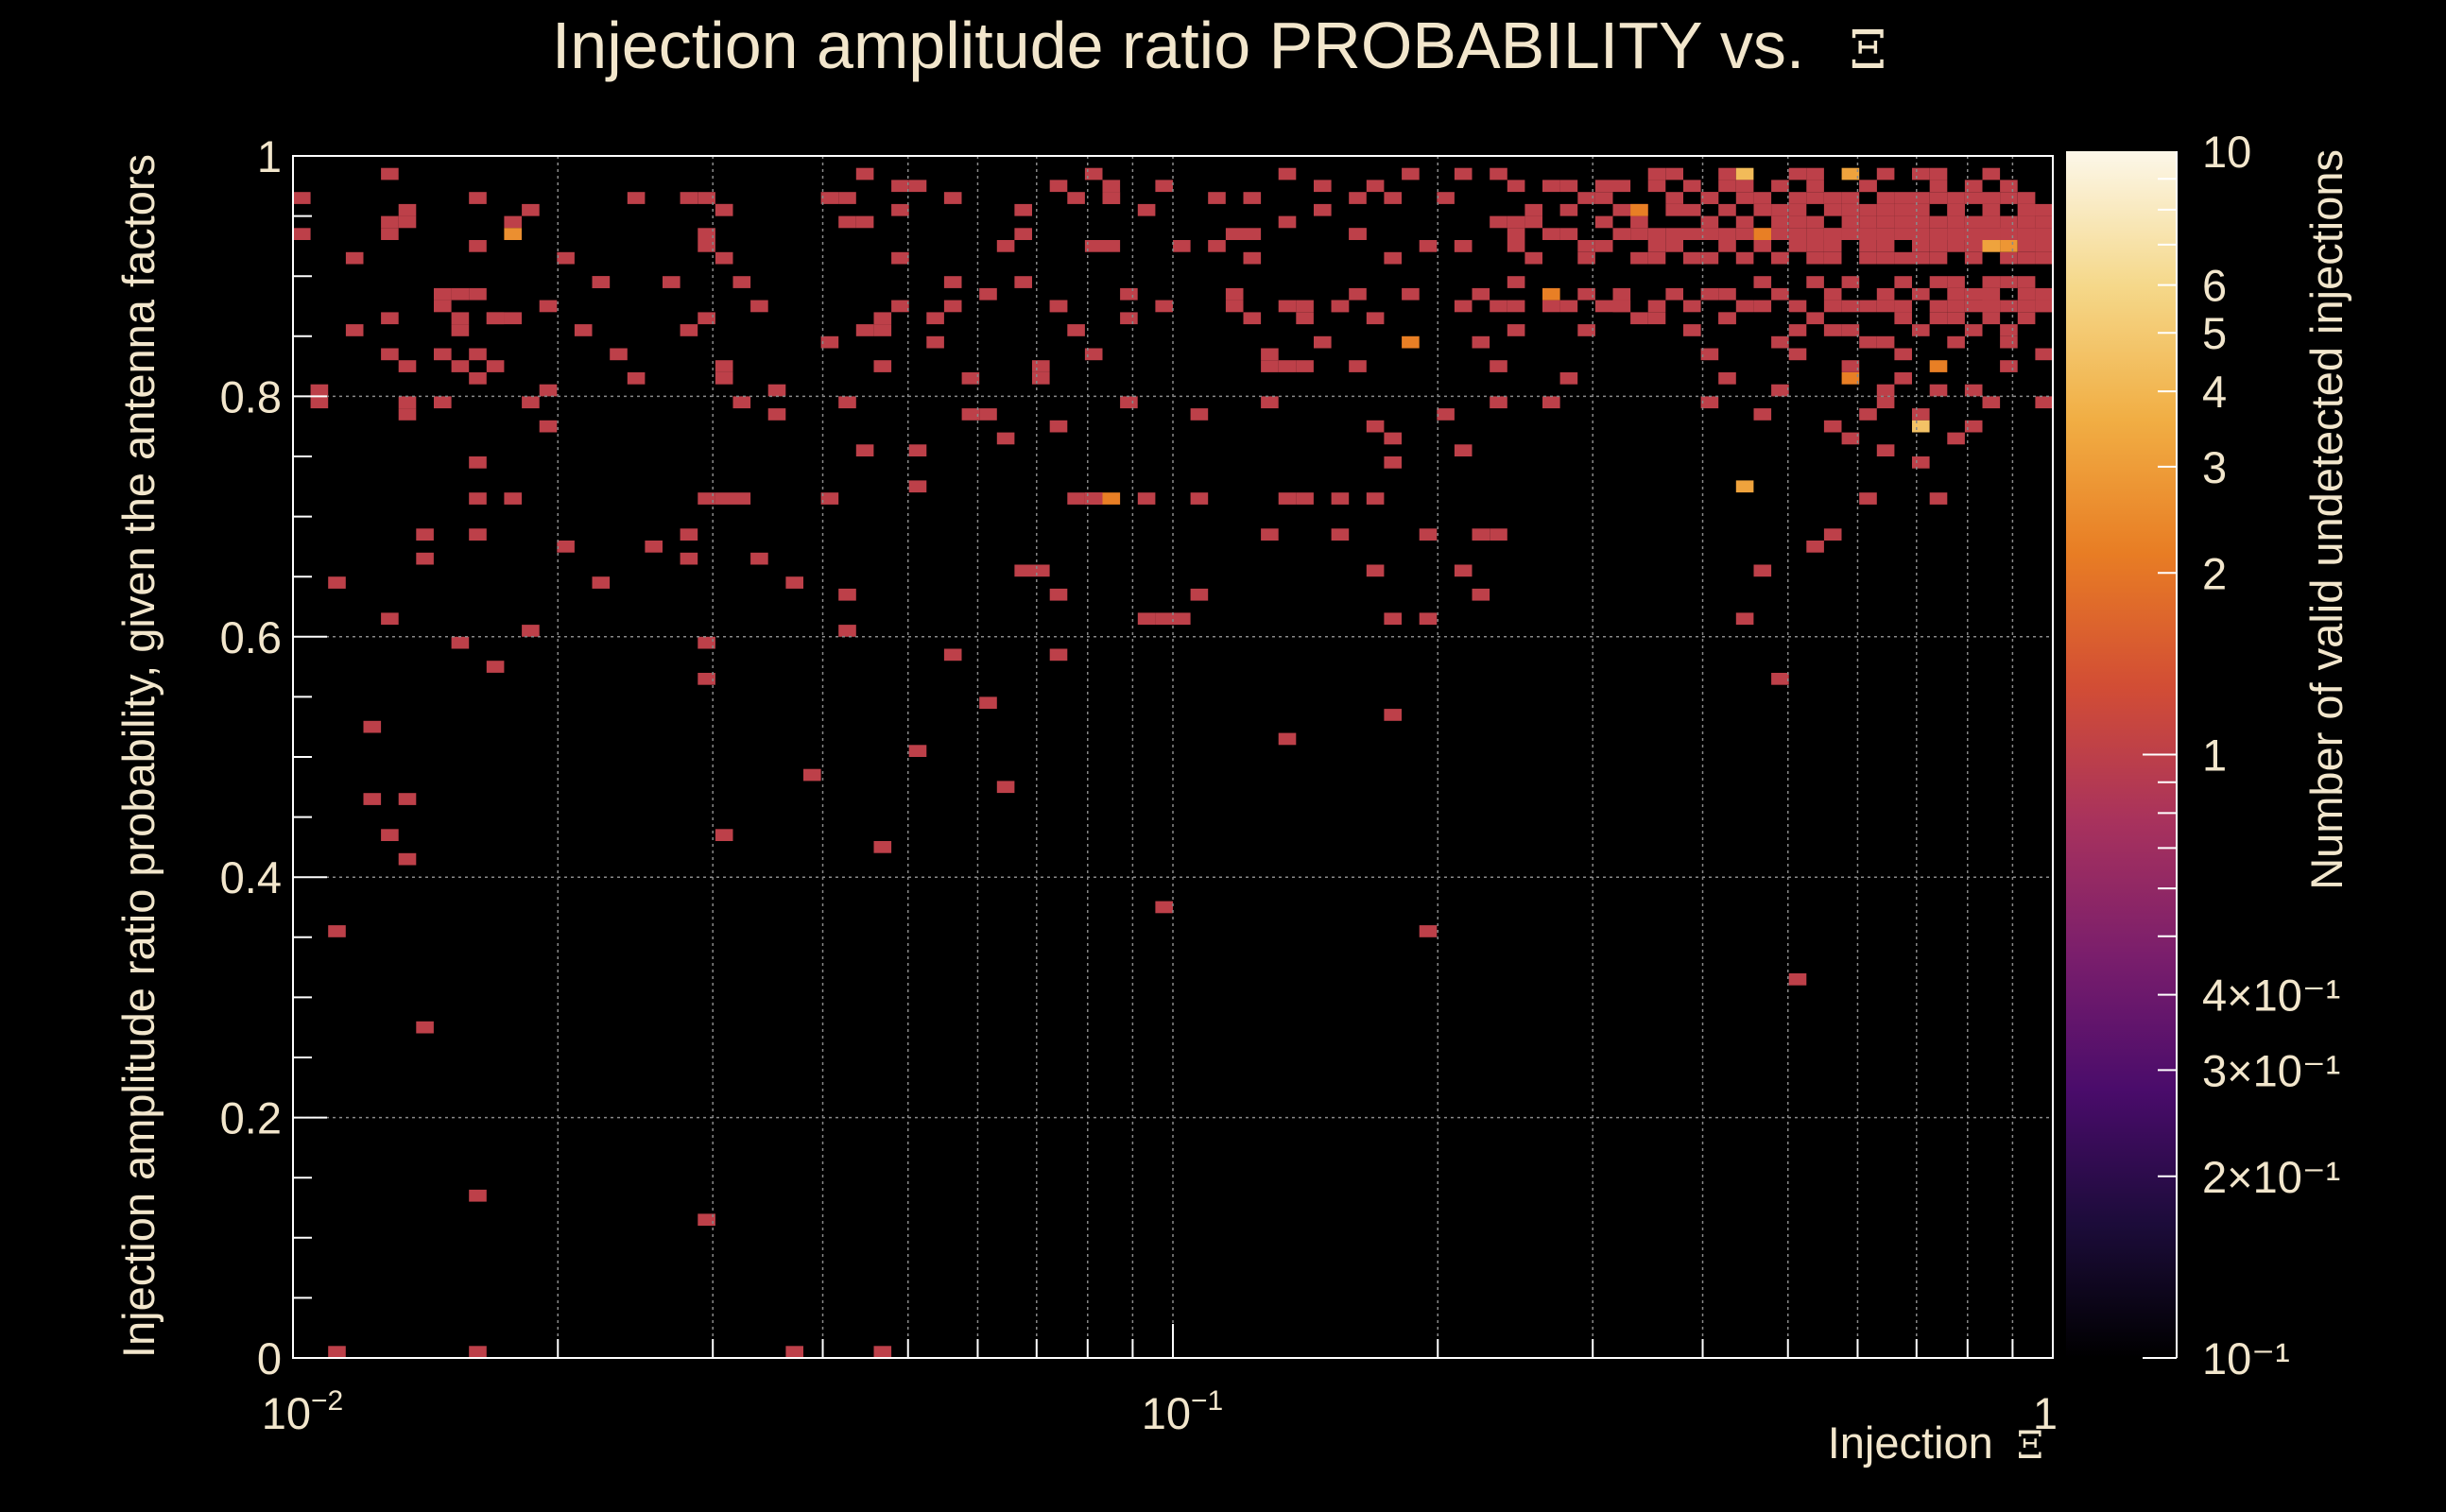 This screenshot has width=2446, height=1512. Describe the element at coordinates (251, 637) in the screenshot. I see `y-tick-label: 0.6` at that location.